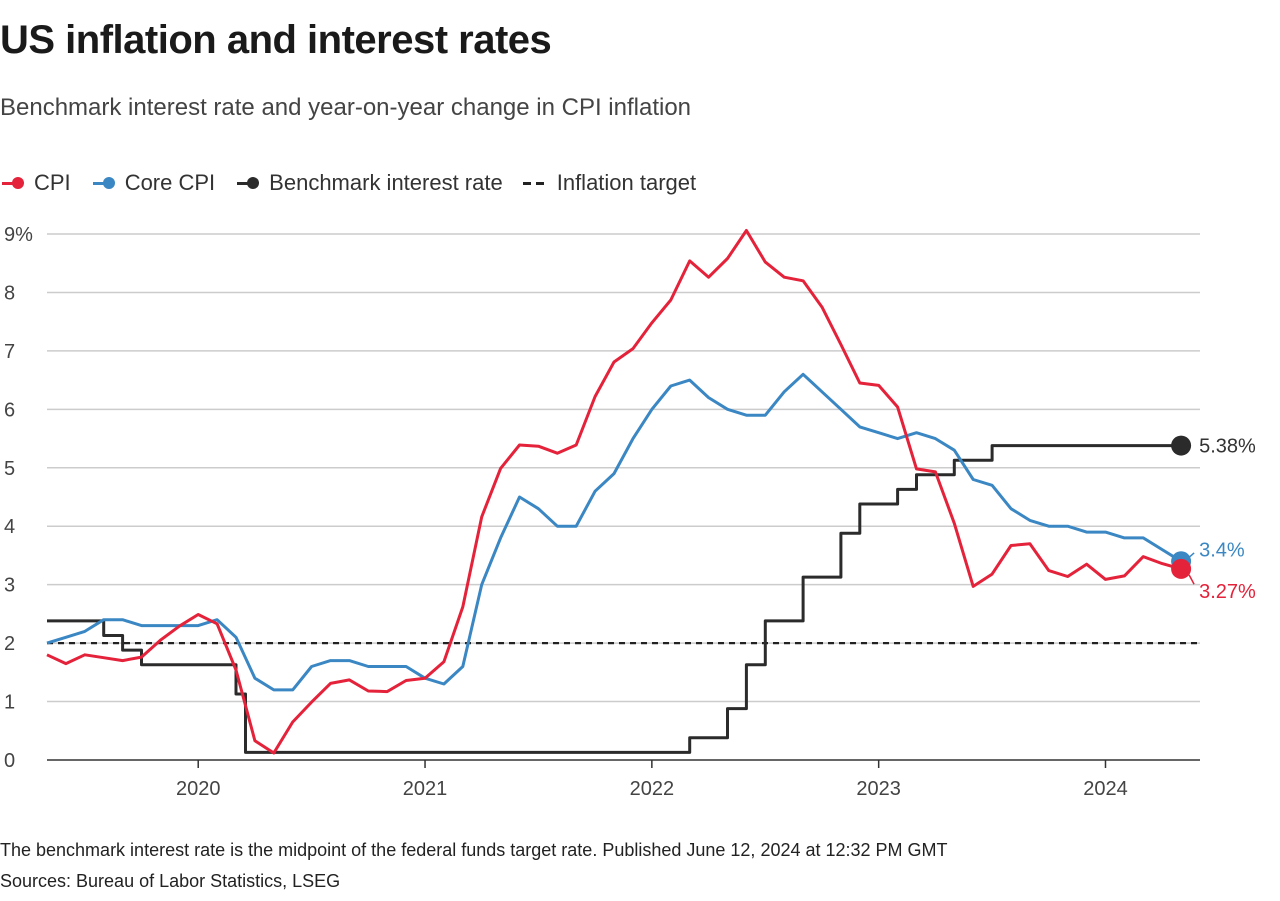  Describe the element at coordinates (253, 183) in the screenshot. I see `legend-swatch-interest-rate-dot` at that location.